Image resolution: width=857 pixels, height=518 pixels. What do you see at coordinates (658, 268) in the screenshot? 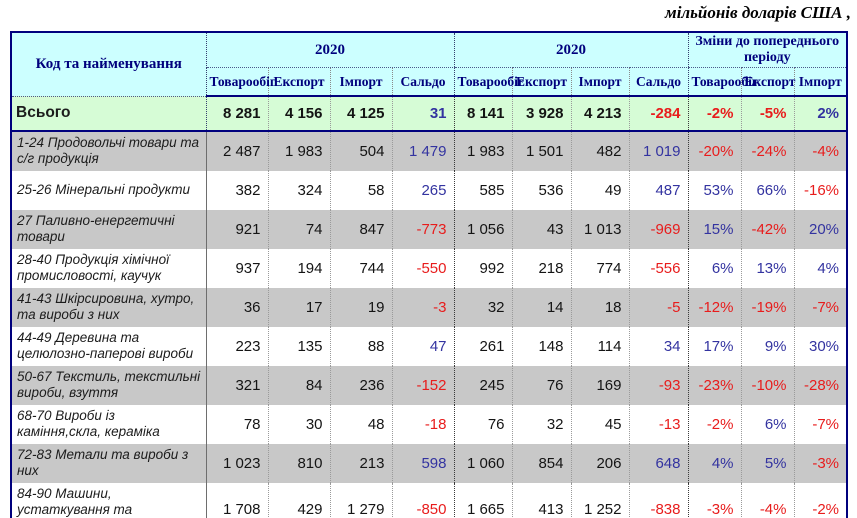
I see `value-cell: -556` at bounding box center [658, 268].